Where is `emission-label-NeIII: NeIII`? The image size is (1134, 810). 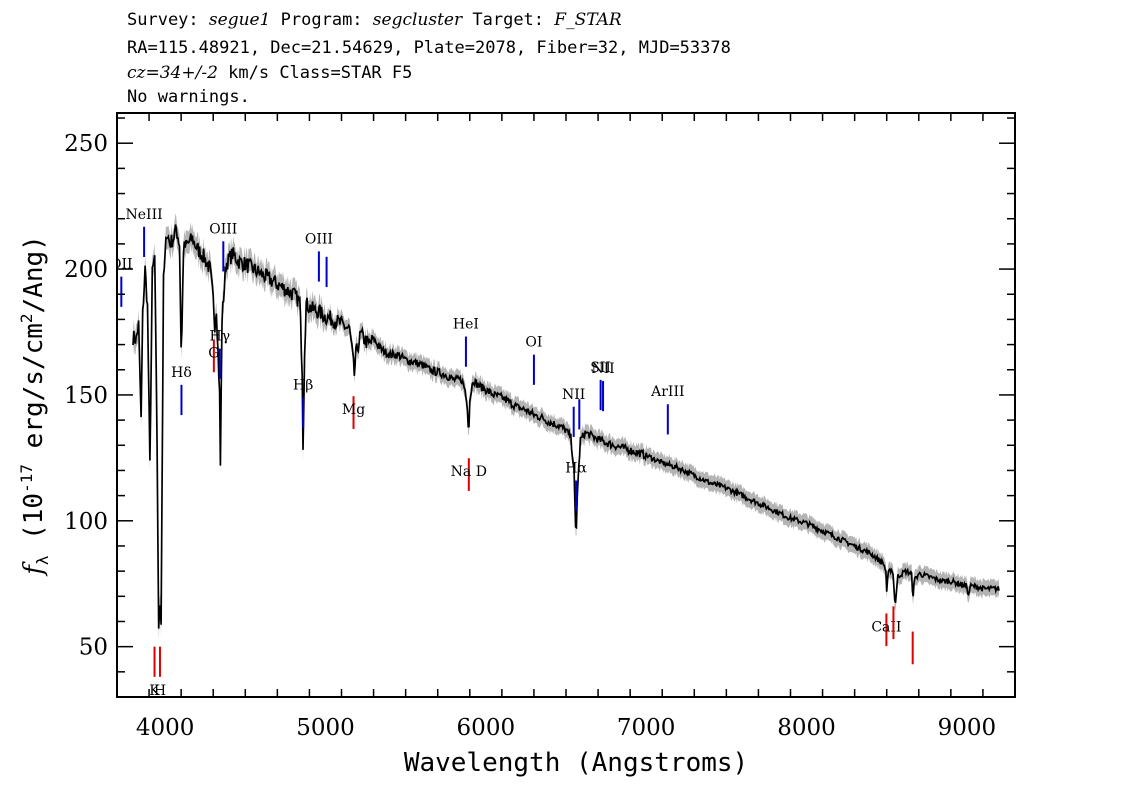
emission-label-NeIII: NeIII is located at coordinates (144, 215).